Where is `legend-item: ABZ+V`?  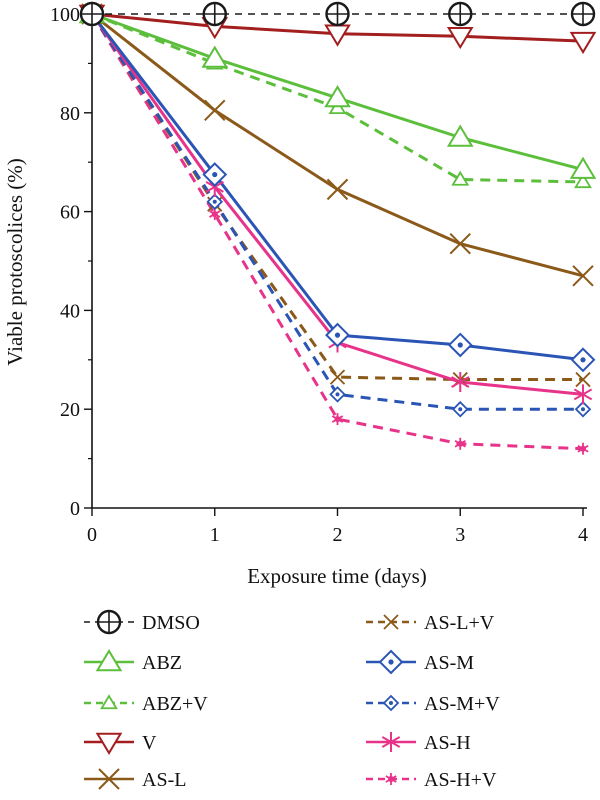 legend-item: ABZ+V is located at coordinates (146, 704).